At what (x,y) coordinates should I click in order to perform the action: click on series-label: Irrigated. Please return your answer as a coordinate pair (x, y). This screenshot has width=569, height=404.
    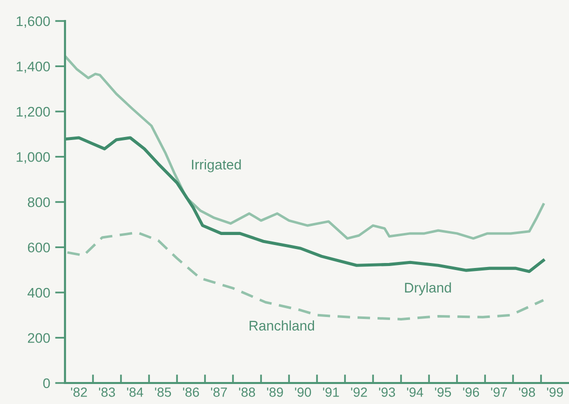
    Looking at the image, I should click on (216, 165).